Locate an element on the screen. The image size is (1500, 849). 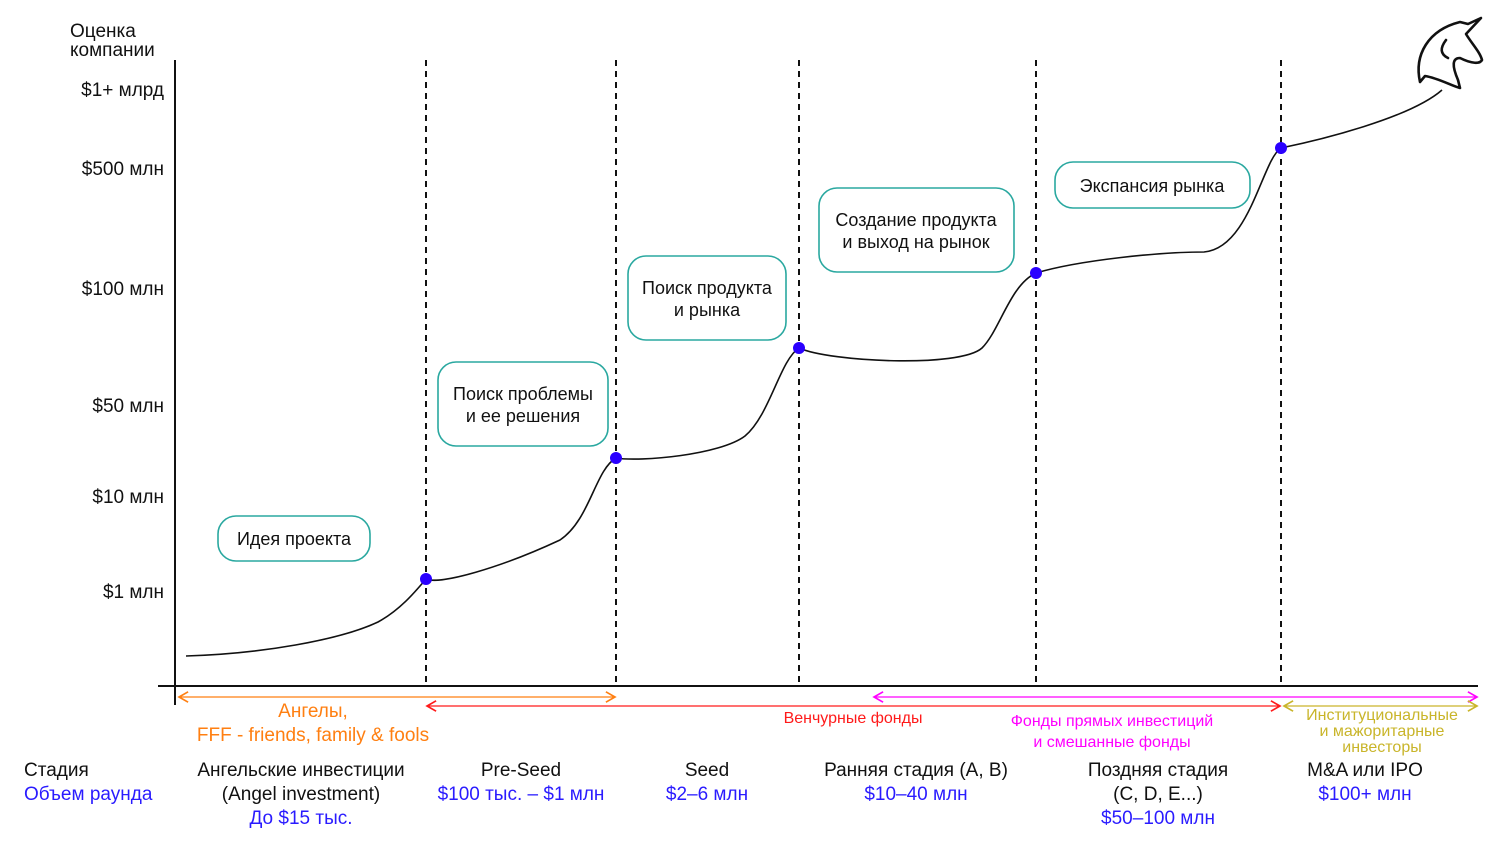
phase-label: Поиск продукта is located at coordinates (707, 288).